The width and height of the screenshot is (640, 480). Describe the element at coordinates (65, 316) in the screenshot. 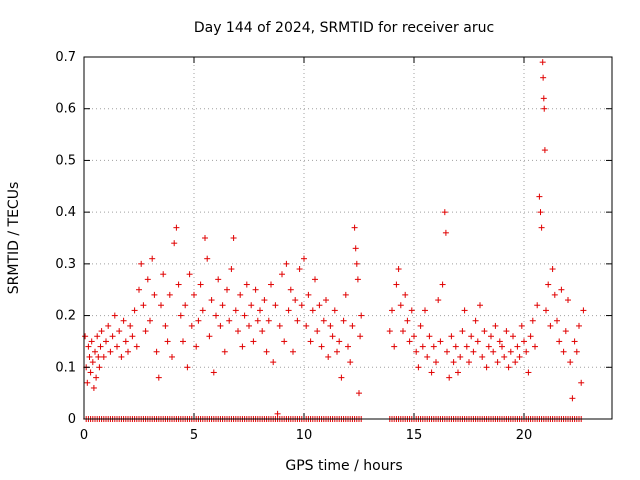

I see `y-tick-label: 0.2` at that location.